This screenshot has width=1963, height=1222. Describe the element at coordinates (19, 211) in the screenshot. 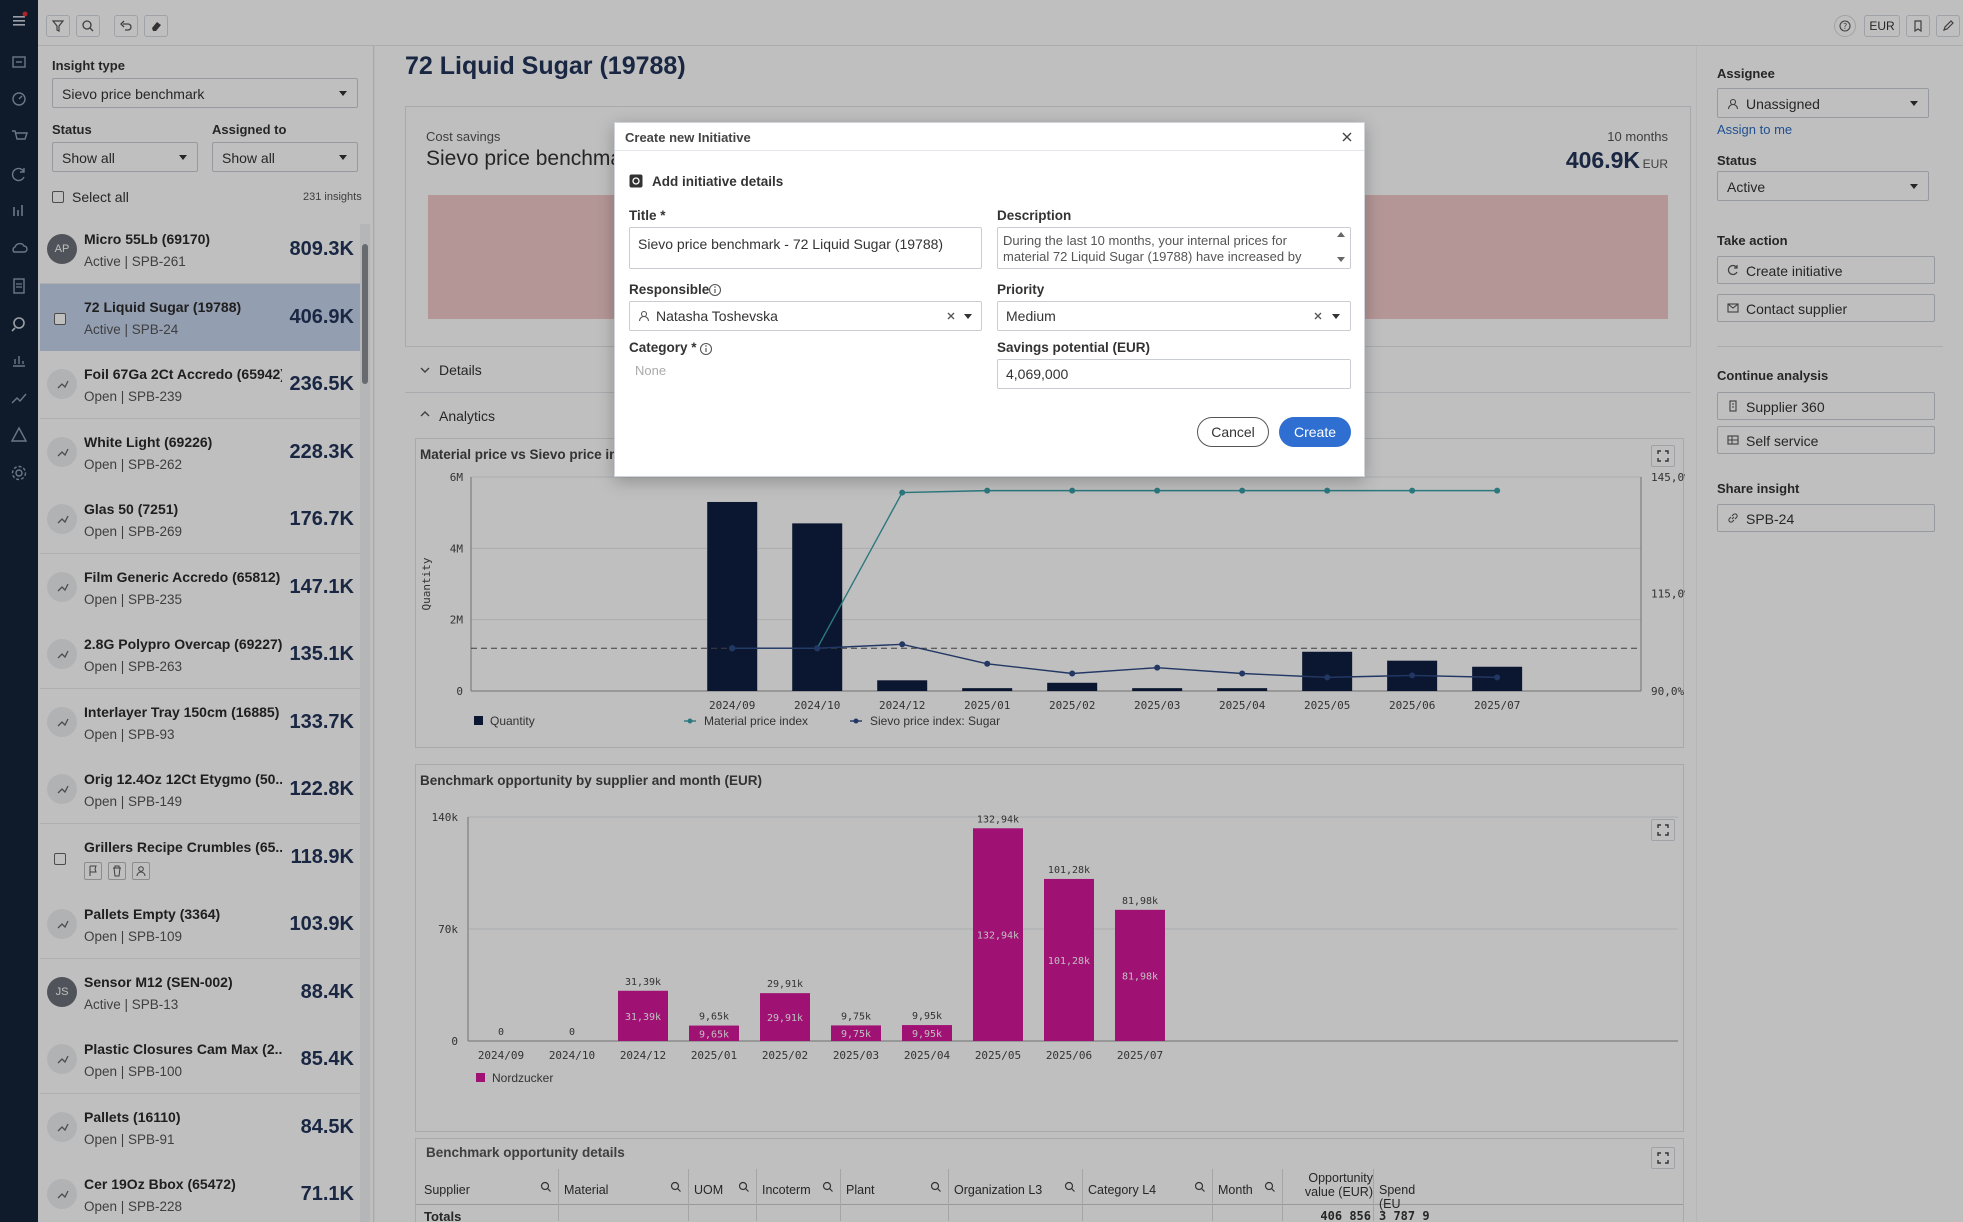

I see `bar-chart-icon` at that location.